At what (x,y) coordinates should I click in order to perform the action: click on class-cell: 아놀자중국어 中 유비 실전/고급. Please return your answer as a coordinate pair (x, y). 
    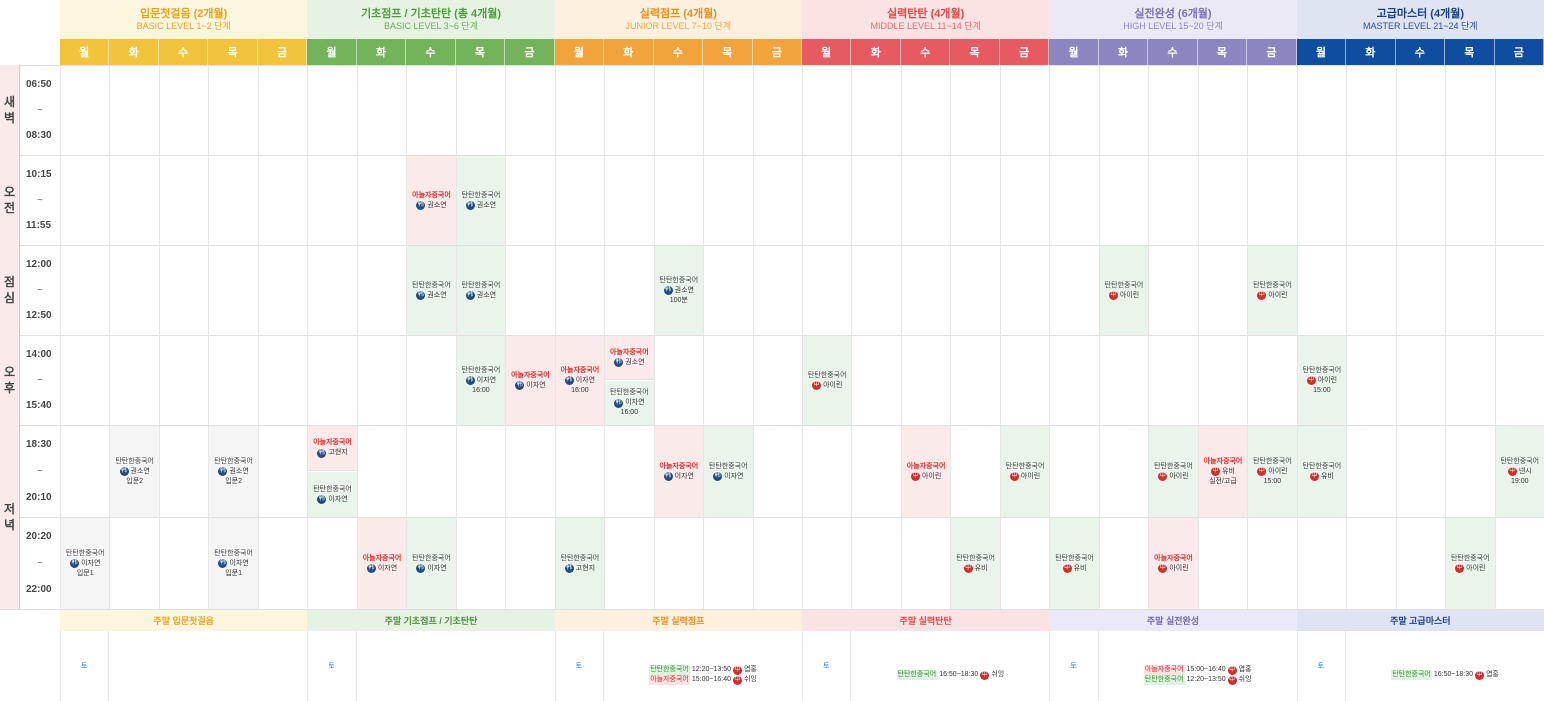
    Looking at the image, I should click on (1223, 471).